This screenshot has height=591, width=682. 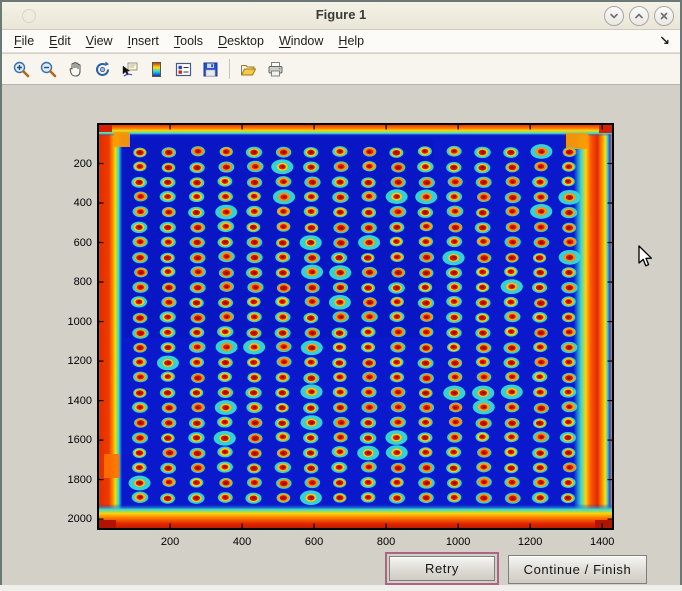 I want to click on data-cursor-icon, so click(x=130, y=69).